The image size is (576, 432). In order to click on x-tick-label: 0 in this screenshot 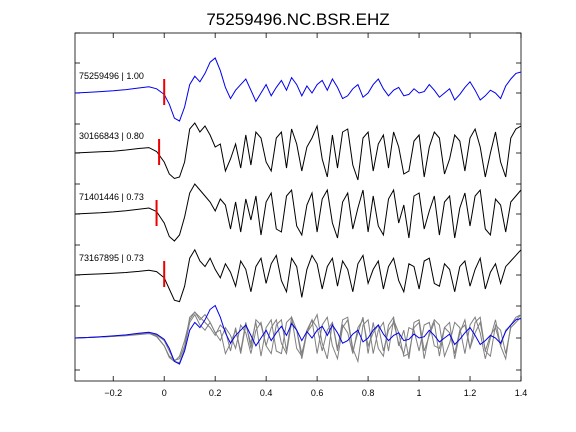, I will do `click(164, 393)`.